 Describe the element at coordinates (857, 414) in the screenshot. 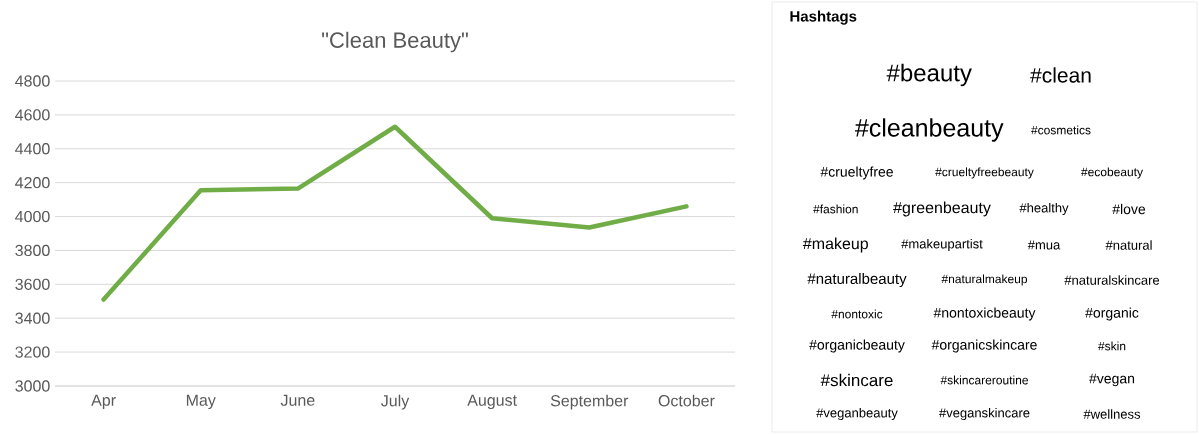

I see `text: #veganbeauty` at that location.